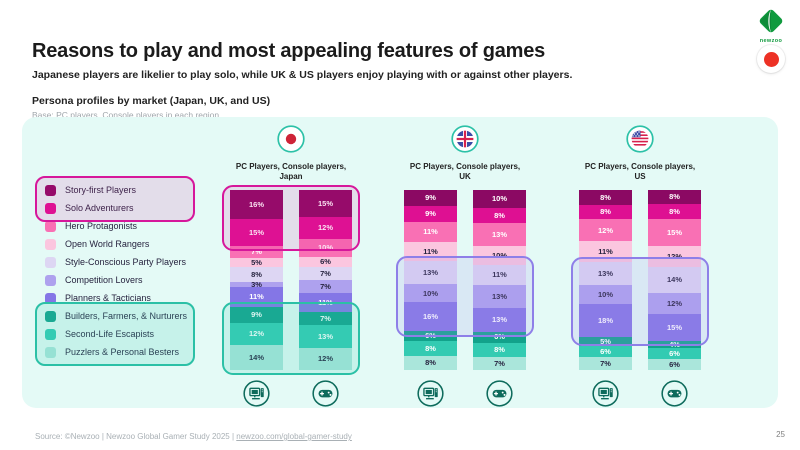  Describe the element at coordinates (104, 280) in the screenshot. I see `legend-label: Competition Lovers` at that location.